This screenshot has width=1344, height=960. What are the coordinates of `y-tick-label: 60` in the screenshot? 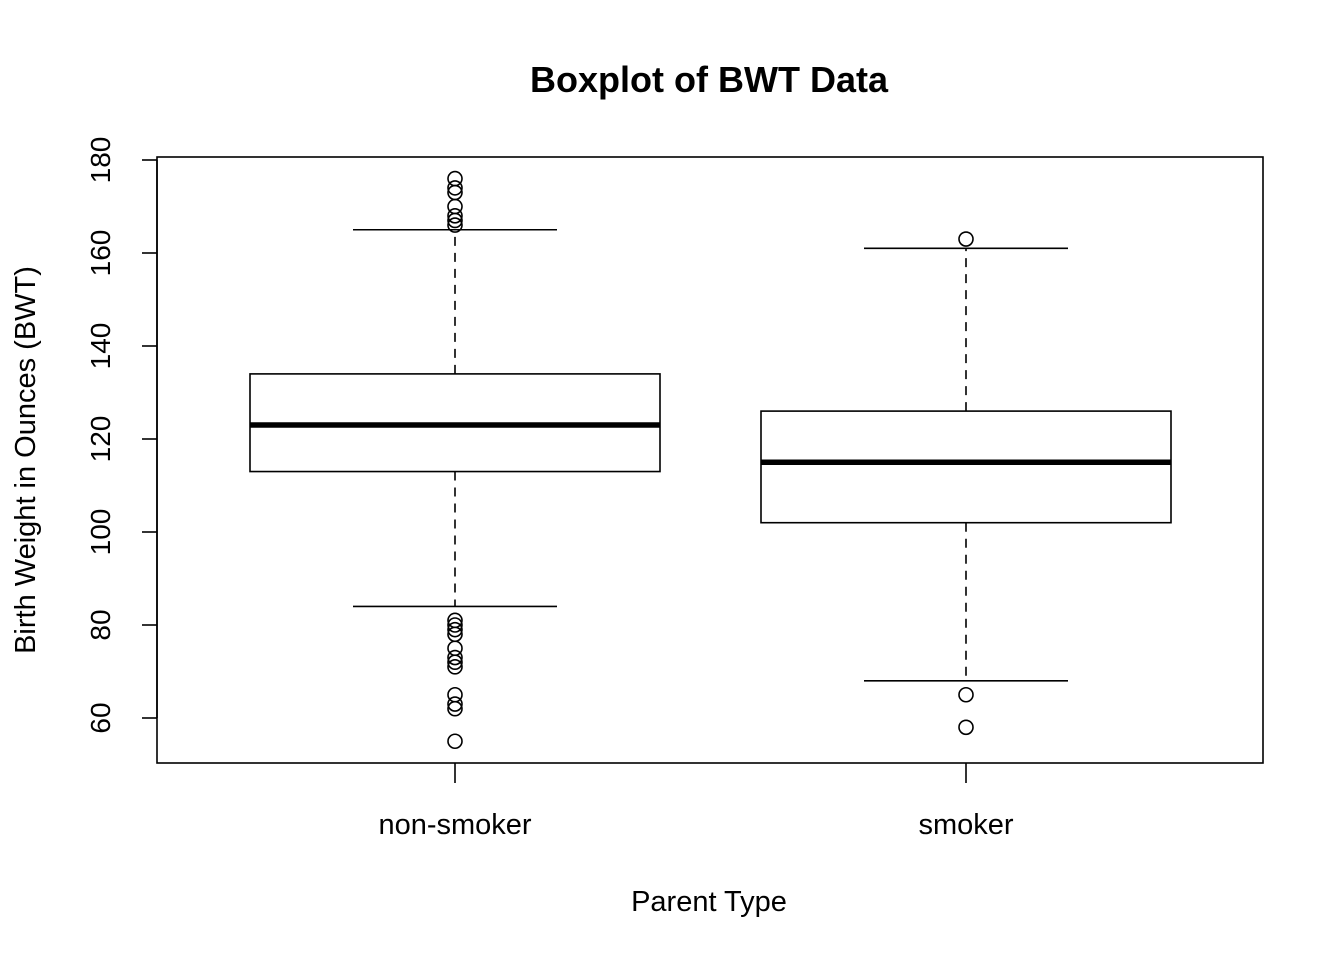 It's located at (100, 717).